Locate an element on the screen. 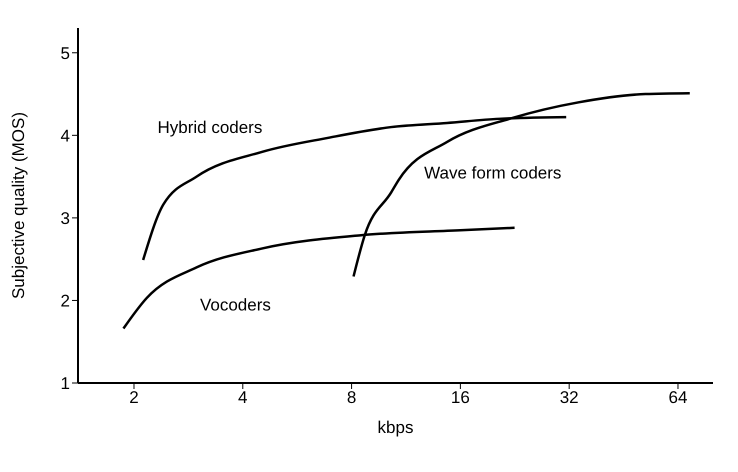  x-tick-label: 2 is located at coordinates (134, 398).